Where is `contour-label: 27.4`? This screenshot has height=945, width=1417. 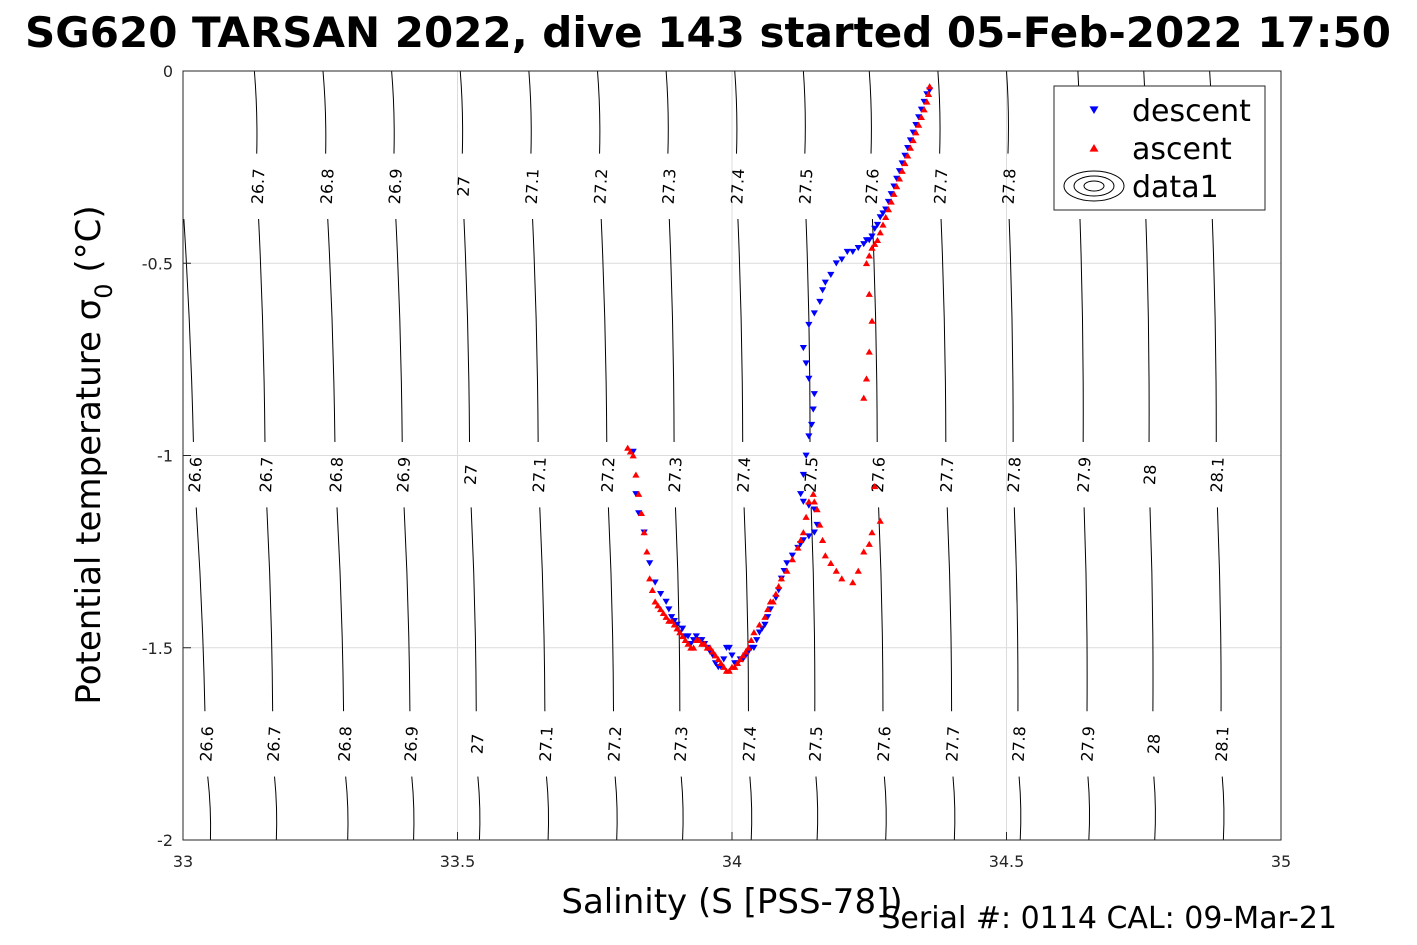
contour-label: 27.4 is located at coordinates (749, 744).